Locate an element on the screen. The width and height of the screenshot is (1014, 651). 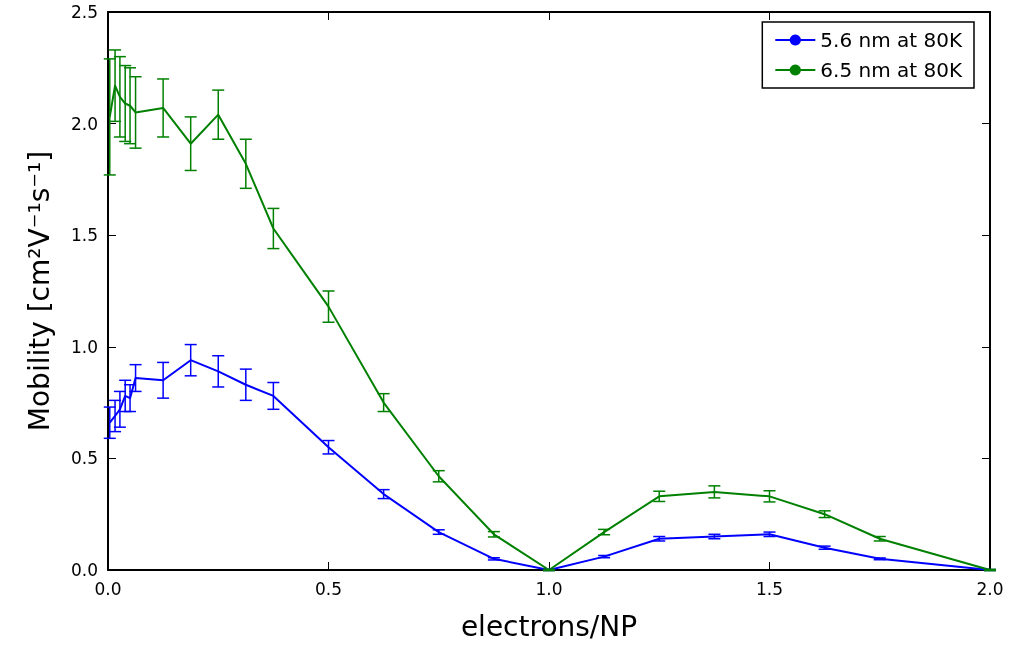
y-tick-label: 1.5 is located at coordinates (84, 235).